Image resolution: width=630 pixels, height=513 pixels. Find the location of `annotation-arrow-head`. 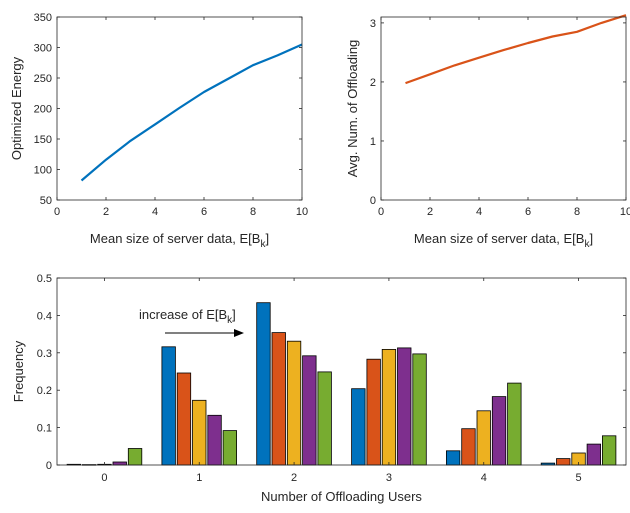

annotation-arrow-head is located at coordinates (239, 333).